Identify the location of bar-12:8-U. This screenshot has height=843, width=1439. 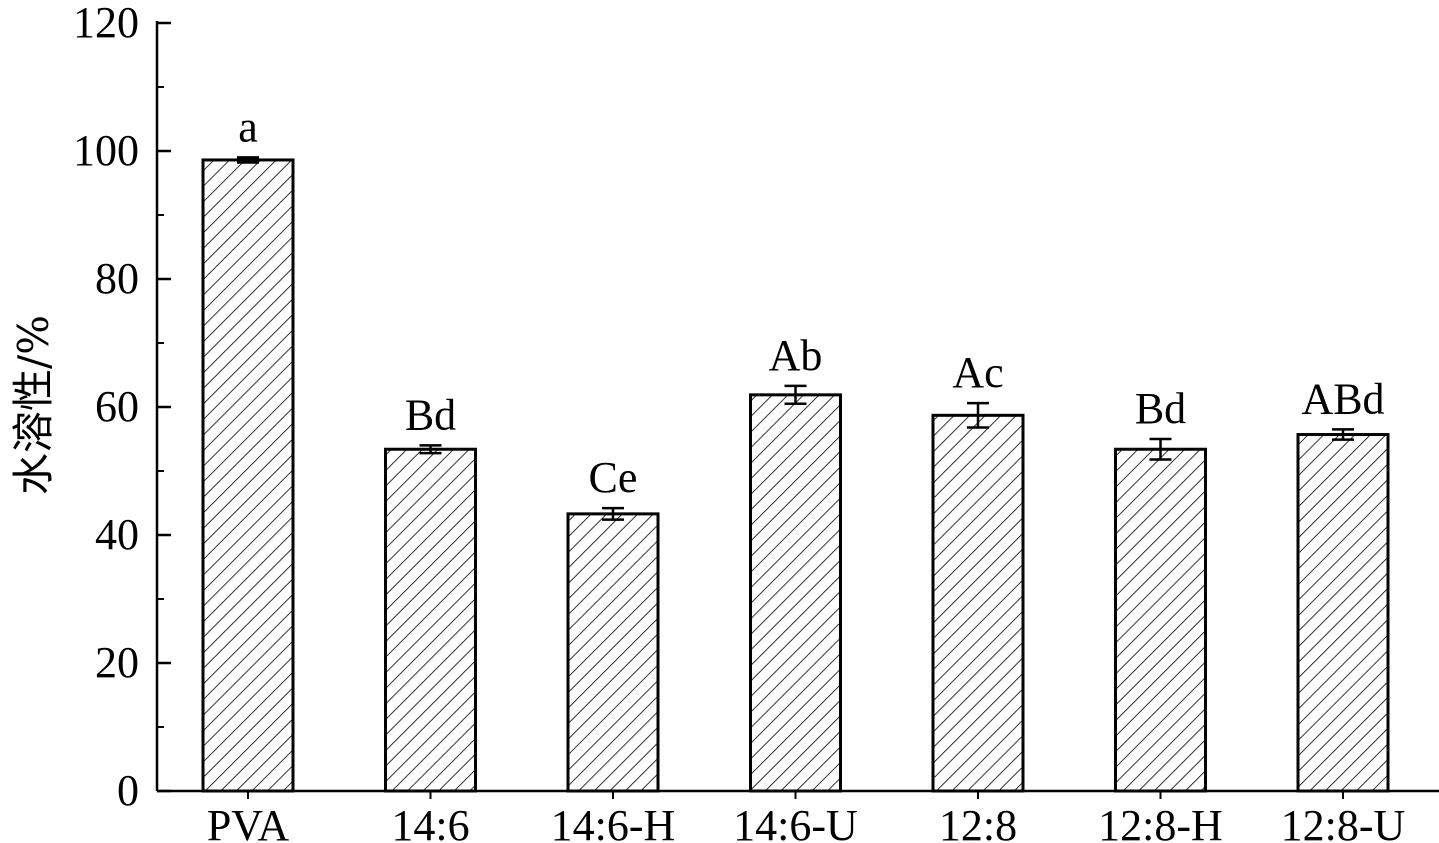
(1343, 613).